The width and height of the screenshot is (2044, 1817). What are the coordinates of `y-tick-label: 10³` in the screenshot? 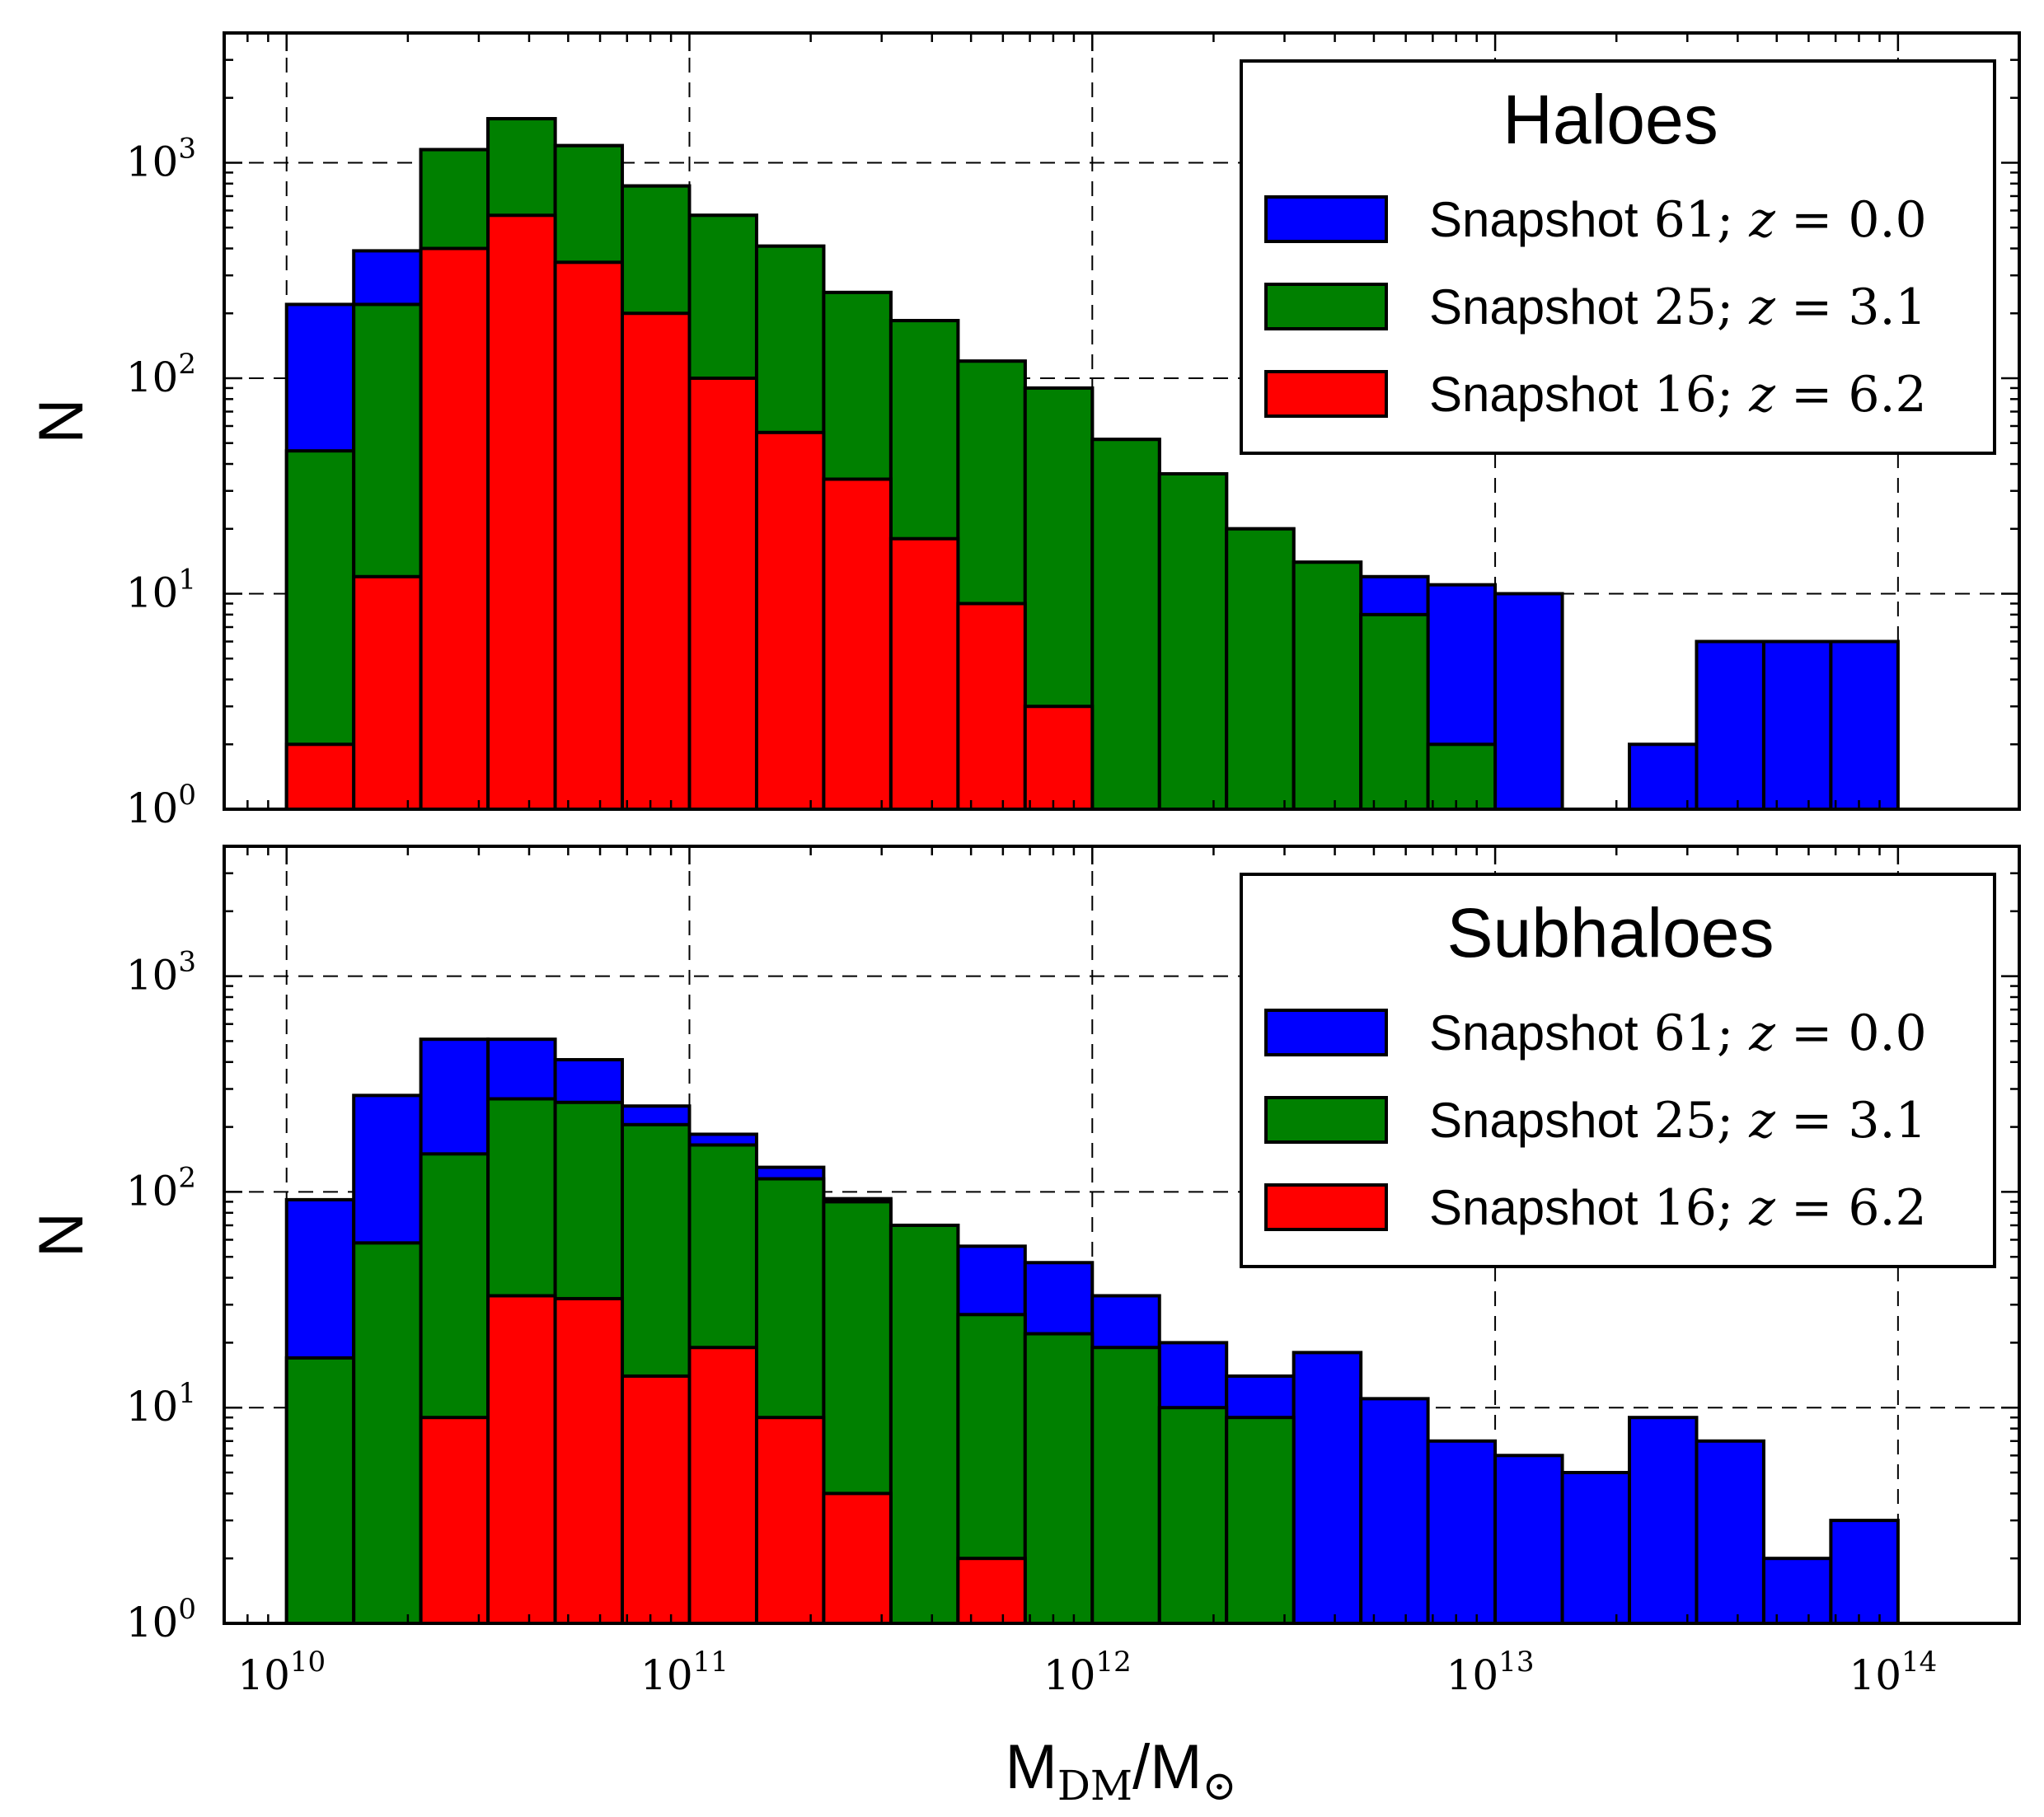 It's located at (161, 158).